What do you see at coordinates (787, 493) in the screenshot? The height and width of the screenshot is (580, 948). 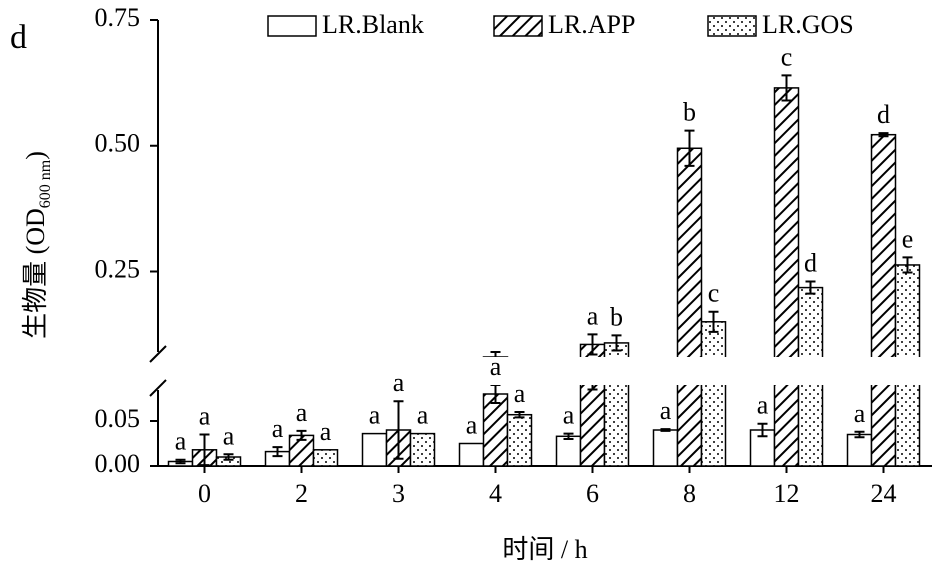 I see `x-tick-label: 12` at bounding box center [787, 493].